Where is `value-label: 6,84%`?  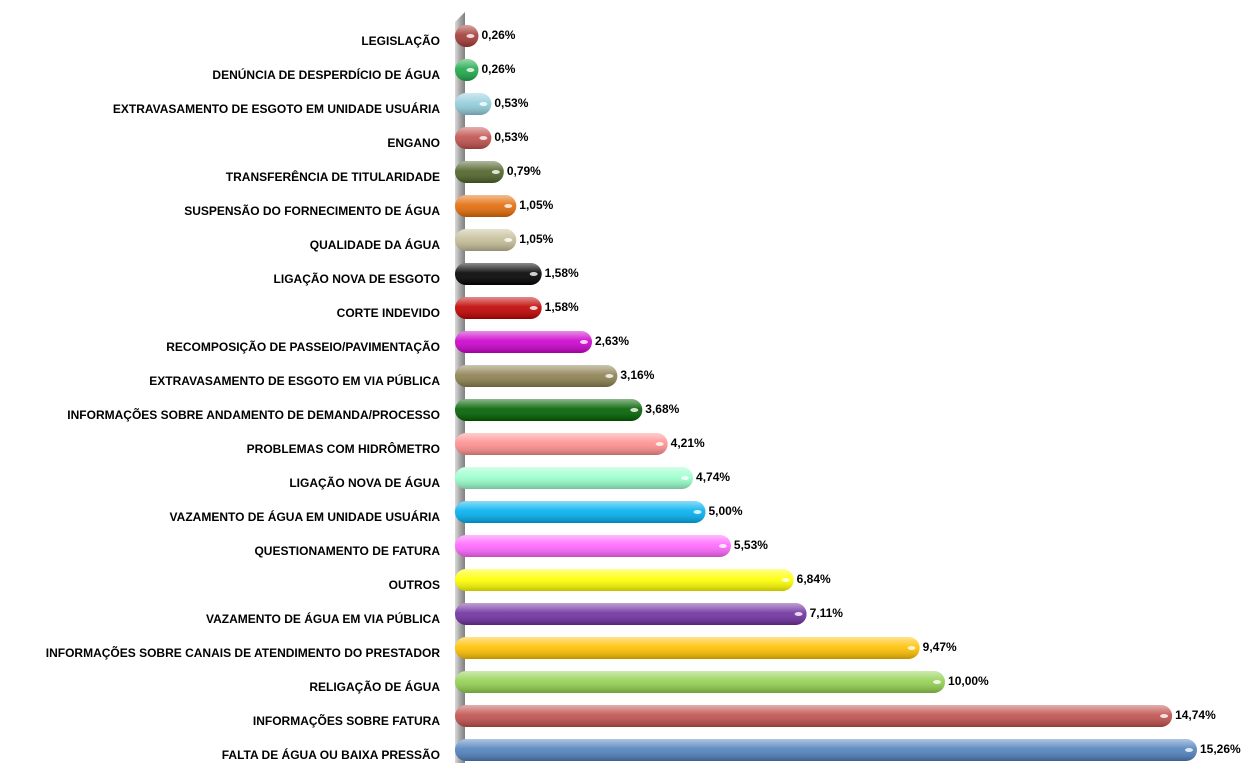
value-label: 6,84% is located at coordinates (814, 579).